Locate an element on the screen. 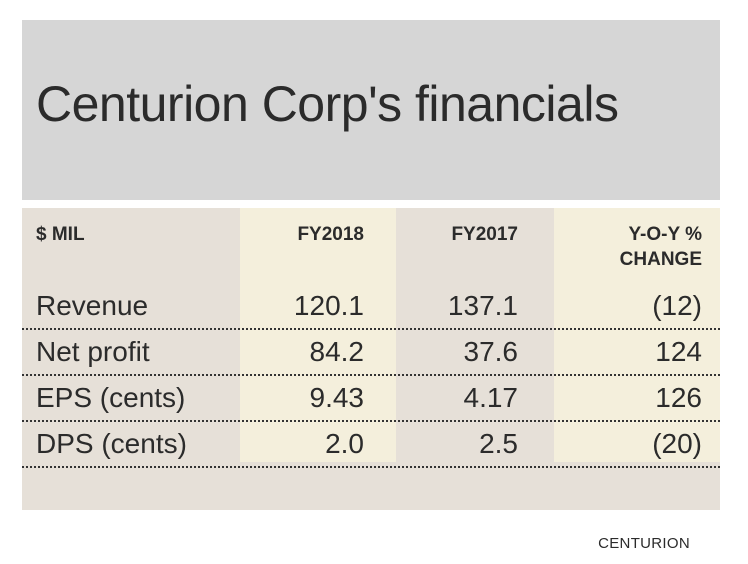  table-row: EPS (cents) 9.43 4.17 126 is located at coordinates (371, 399).